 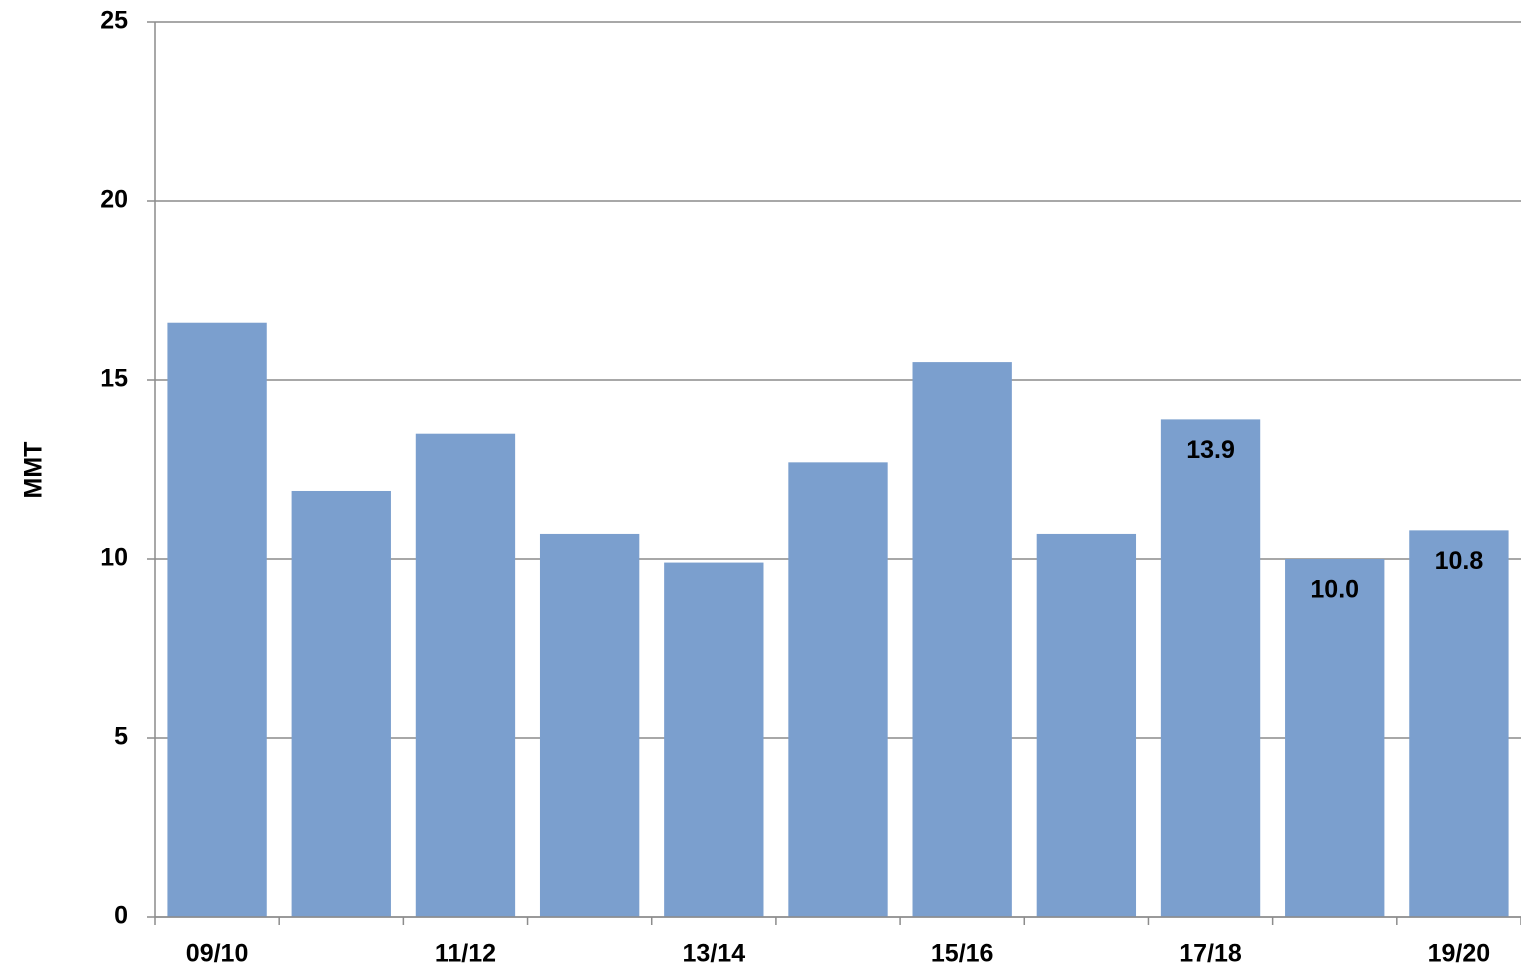 What do you see at coordinates (121, 737) in the screenshot?
I see `y-tick-label: 5` at bounding box center [121, 737].